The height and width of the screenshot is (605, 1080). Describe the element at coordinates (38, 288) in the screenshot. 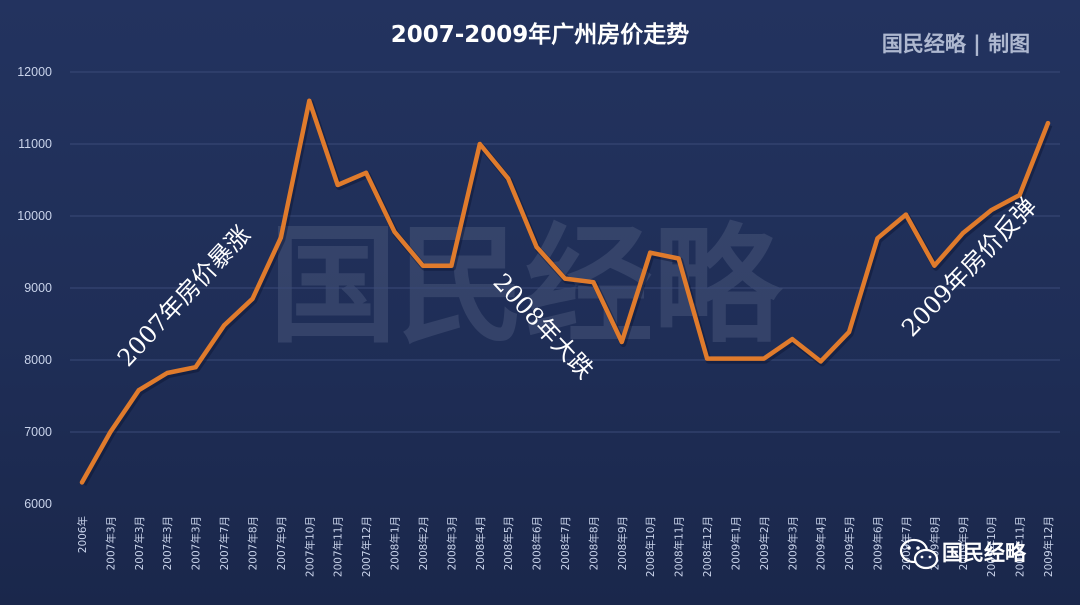

I see `y-tick-label: 9000` at that location.